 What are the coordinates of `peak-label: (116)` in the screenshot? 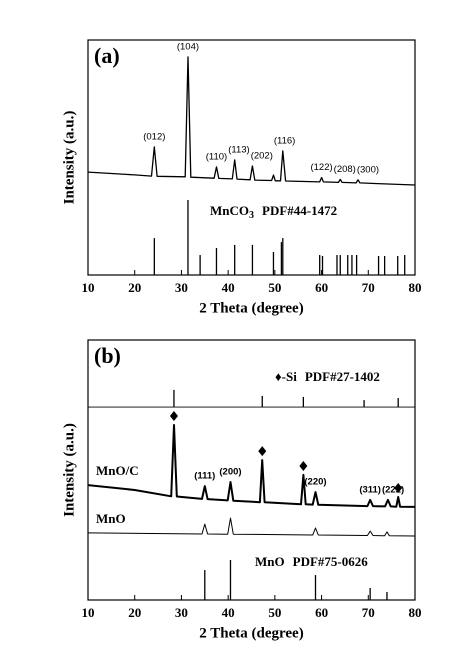 It's located at (284, 140).